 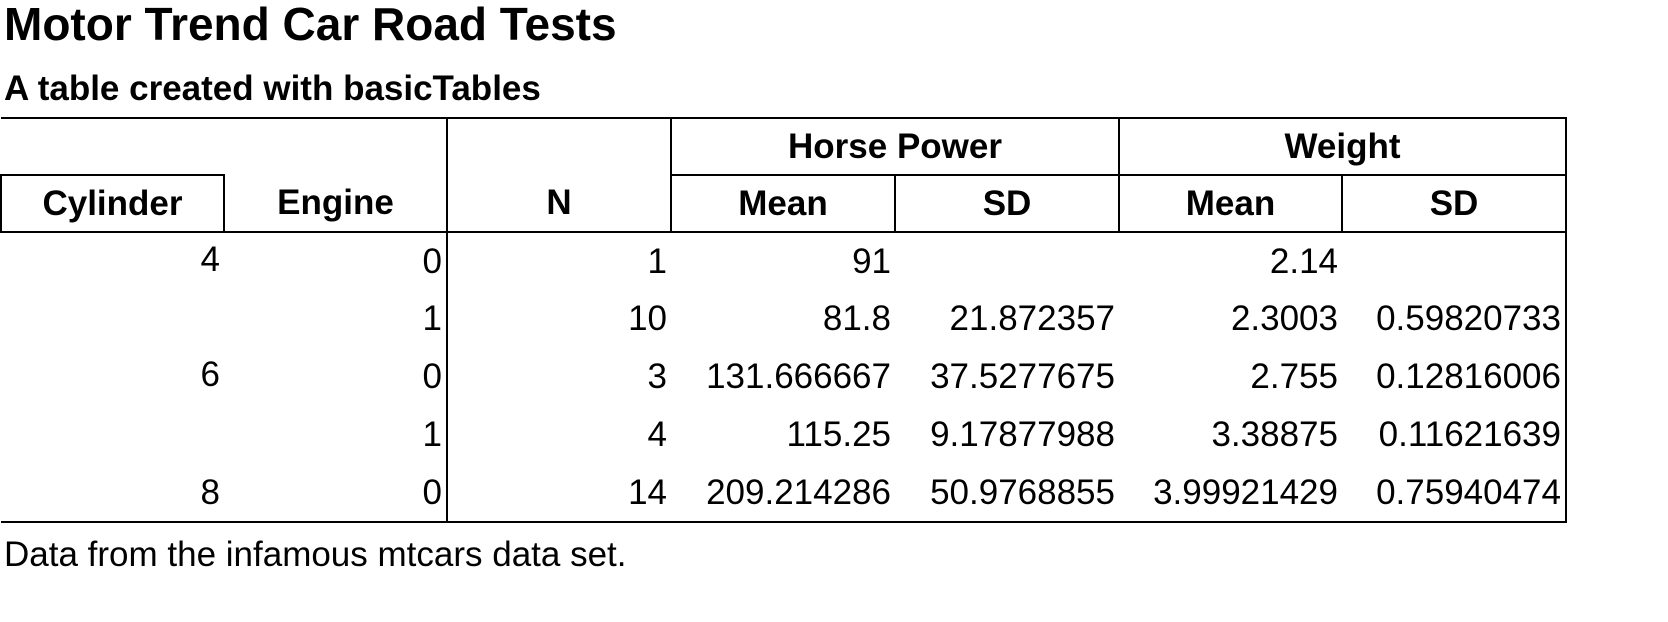 What do you see at coordinates (559, 493) in the screenshot?
I see `cell-n: 14` at bounding box center [559, 493].